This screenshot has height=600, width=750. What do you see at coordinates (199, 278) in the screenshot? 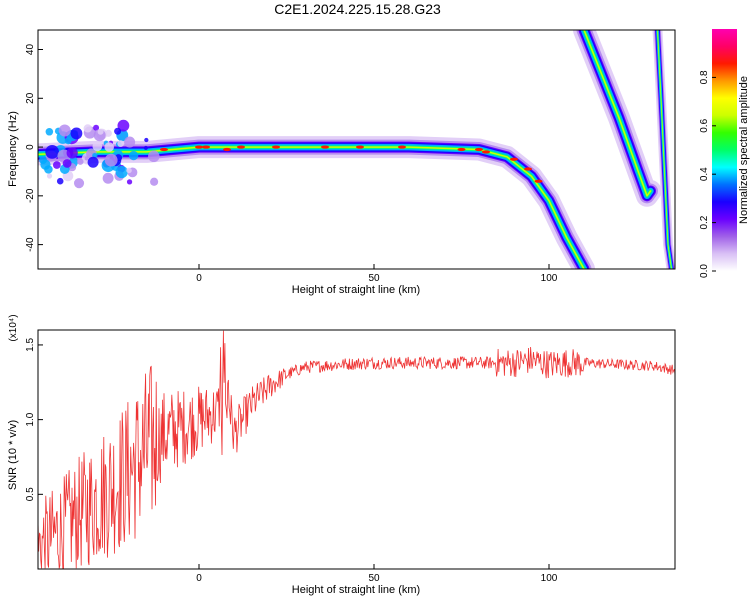
I see `spectrogram-x-tick-label: 0` at bounding box center [199, 278].